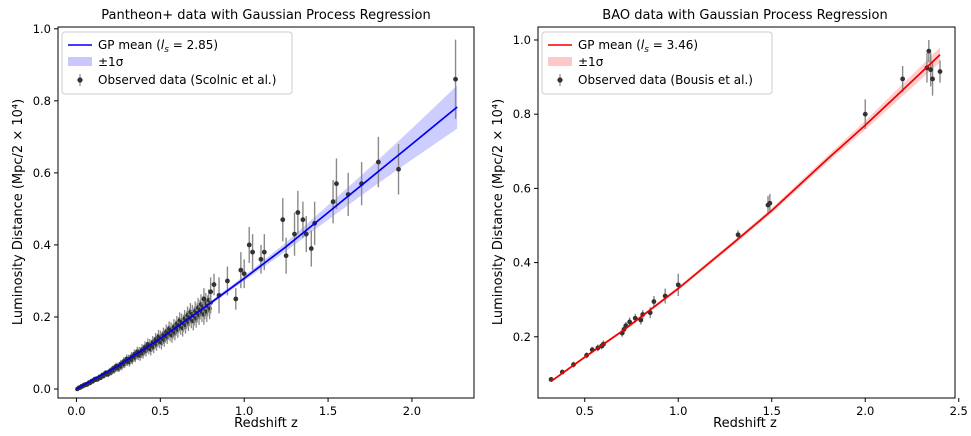  What do you see at coordinates (42, 389) in the screenshot?
I see `y-tick-label: 0.0` at bounding box center [42, 389].